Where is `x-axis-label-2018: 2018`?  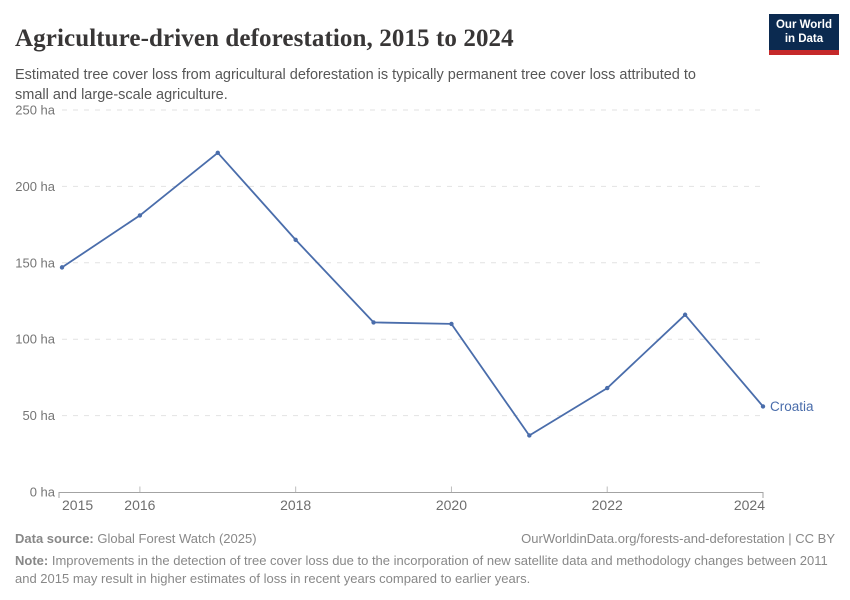
x-axis-label-2018: 2018 is located at coordinates (295, 505).